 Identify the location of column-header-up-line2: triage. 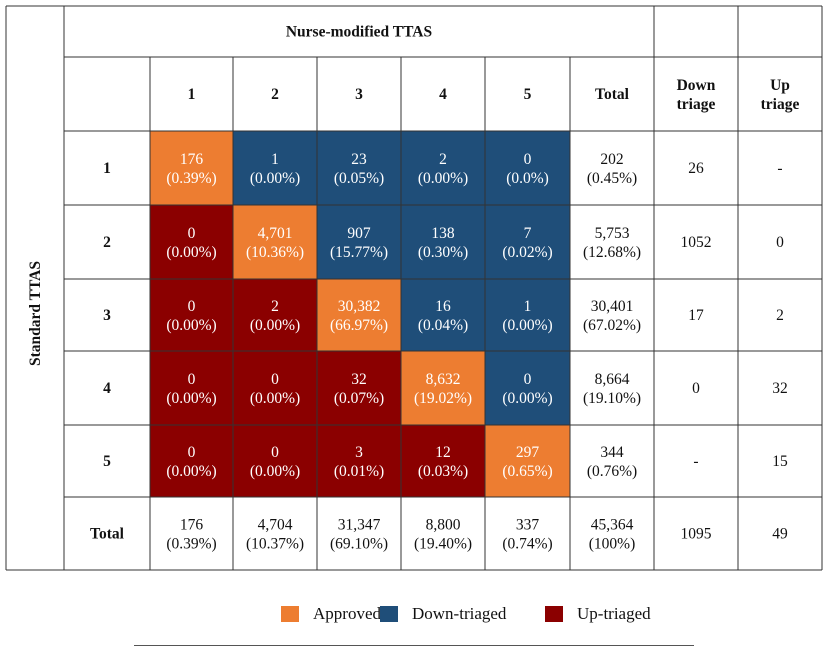
(780, 104).